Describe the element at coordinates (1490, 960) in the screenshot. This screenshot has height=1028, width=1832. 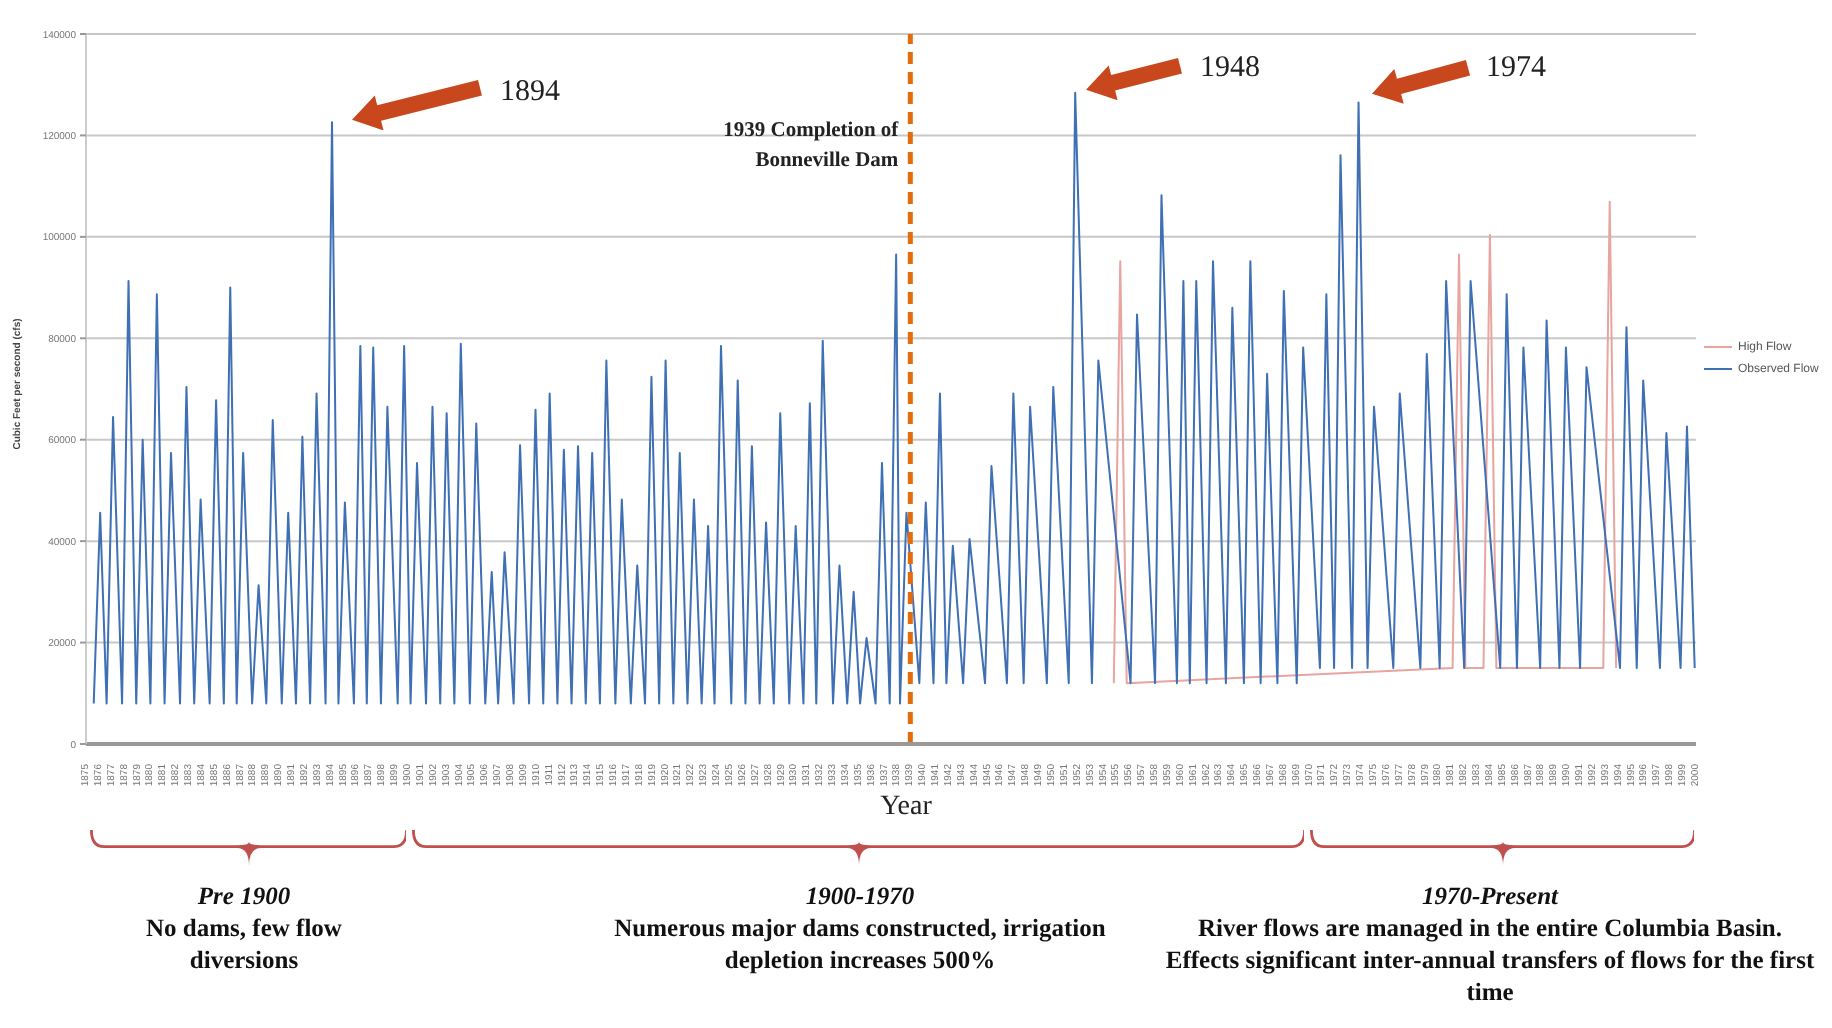
I see `text: River flows are managed in the entire Columbia Basin. Effects significant inter-annual transfers of flows for the first time` at that location.